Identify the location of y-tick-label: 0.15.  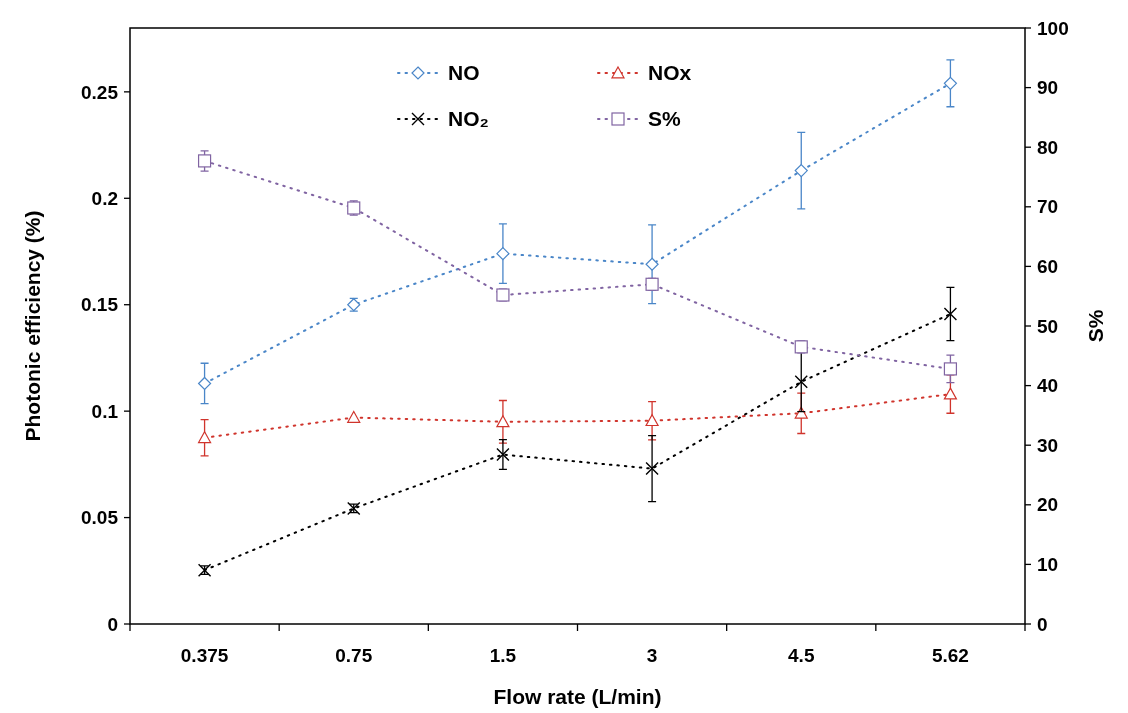
(100, 305).